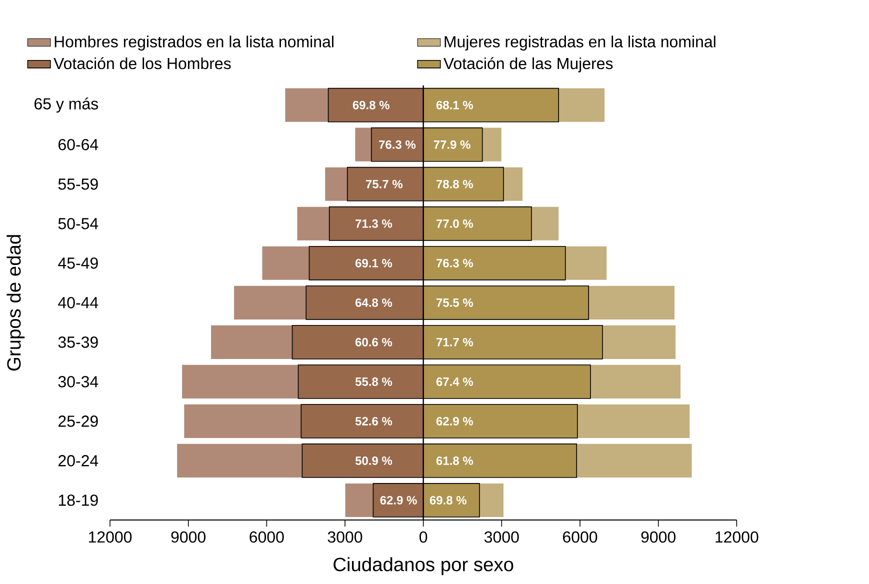 Image resolution: width=869 pixels, height=584 pixels. Describe the element at coordinates (455, 223) in the screenshot. I see `annotation: 77.0 %` at that location.